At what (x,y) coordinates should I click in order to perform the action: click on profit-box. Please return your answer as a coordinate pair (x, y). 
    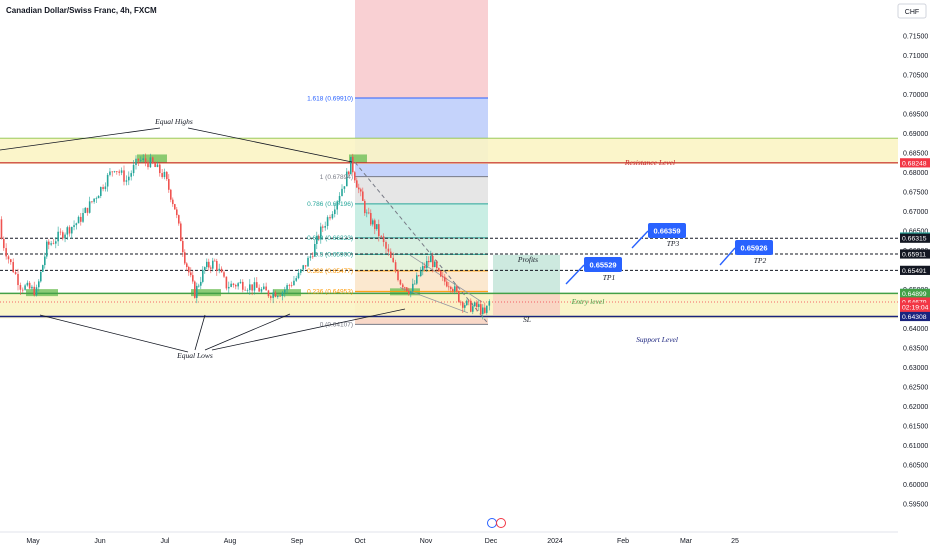
    Looking at the image, I should click on (526, 274).